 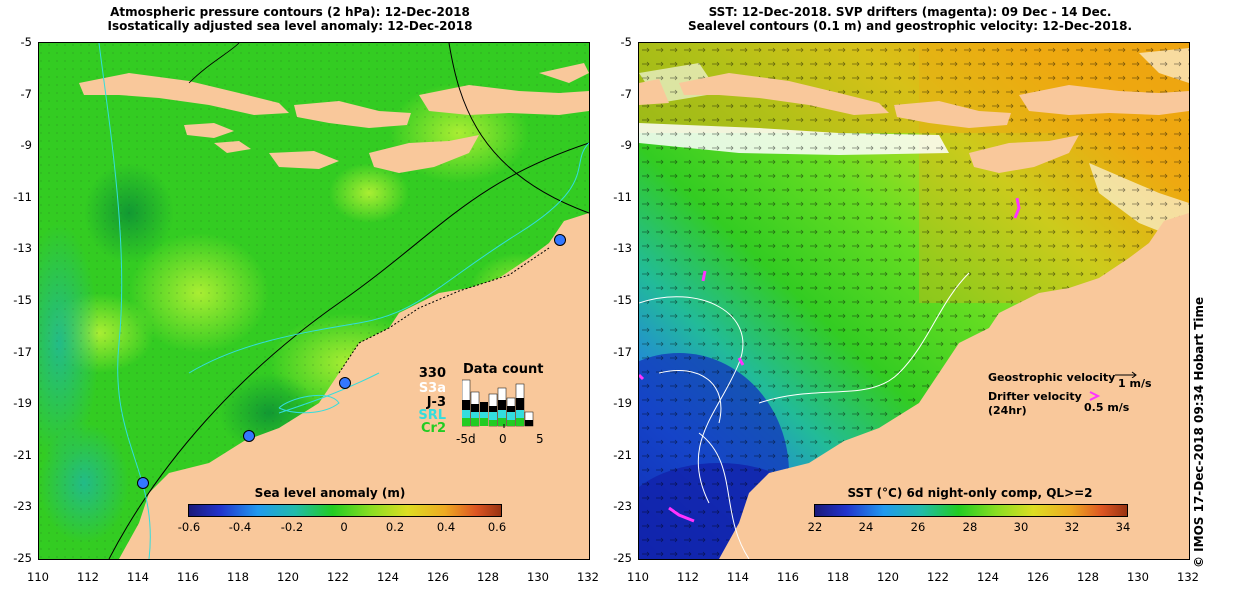 What do you see at coordinates (971, 510) in the screenshot?
I see `right-colorbar` at bounding box center [971, 510].